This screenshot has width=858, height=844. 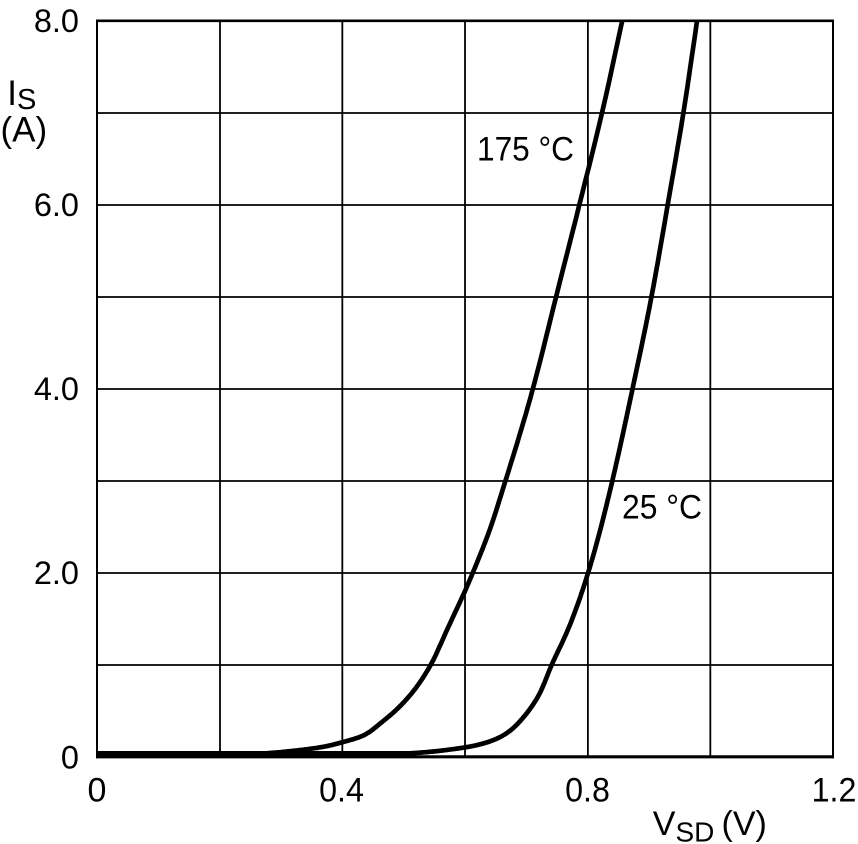 I want to click on svg-text: 6.0, so click(x=56, y=205).